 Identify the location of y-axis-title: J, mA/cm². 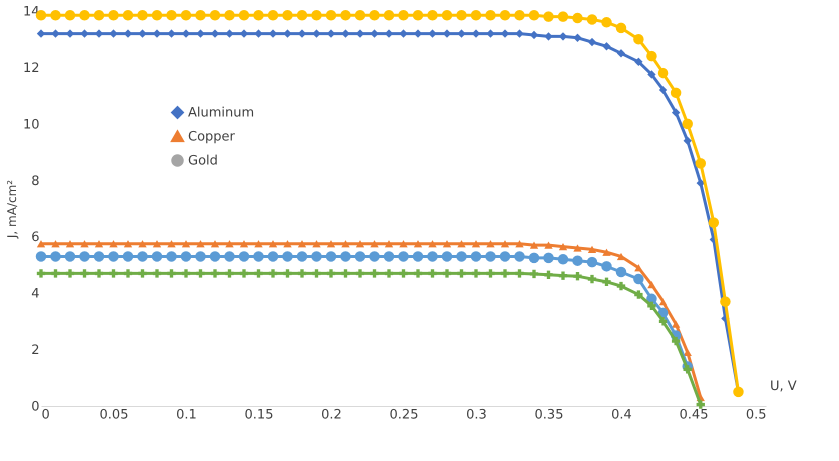
(11, 210).